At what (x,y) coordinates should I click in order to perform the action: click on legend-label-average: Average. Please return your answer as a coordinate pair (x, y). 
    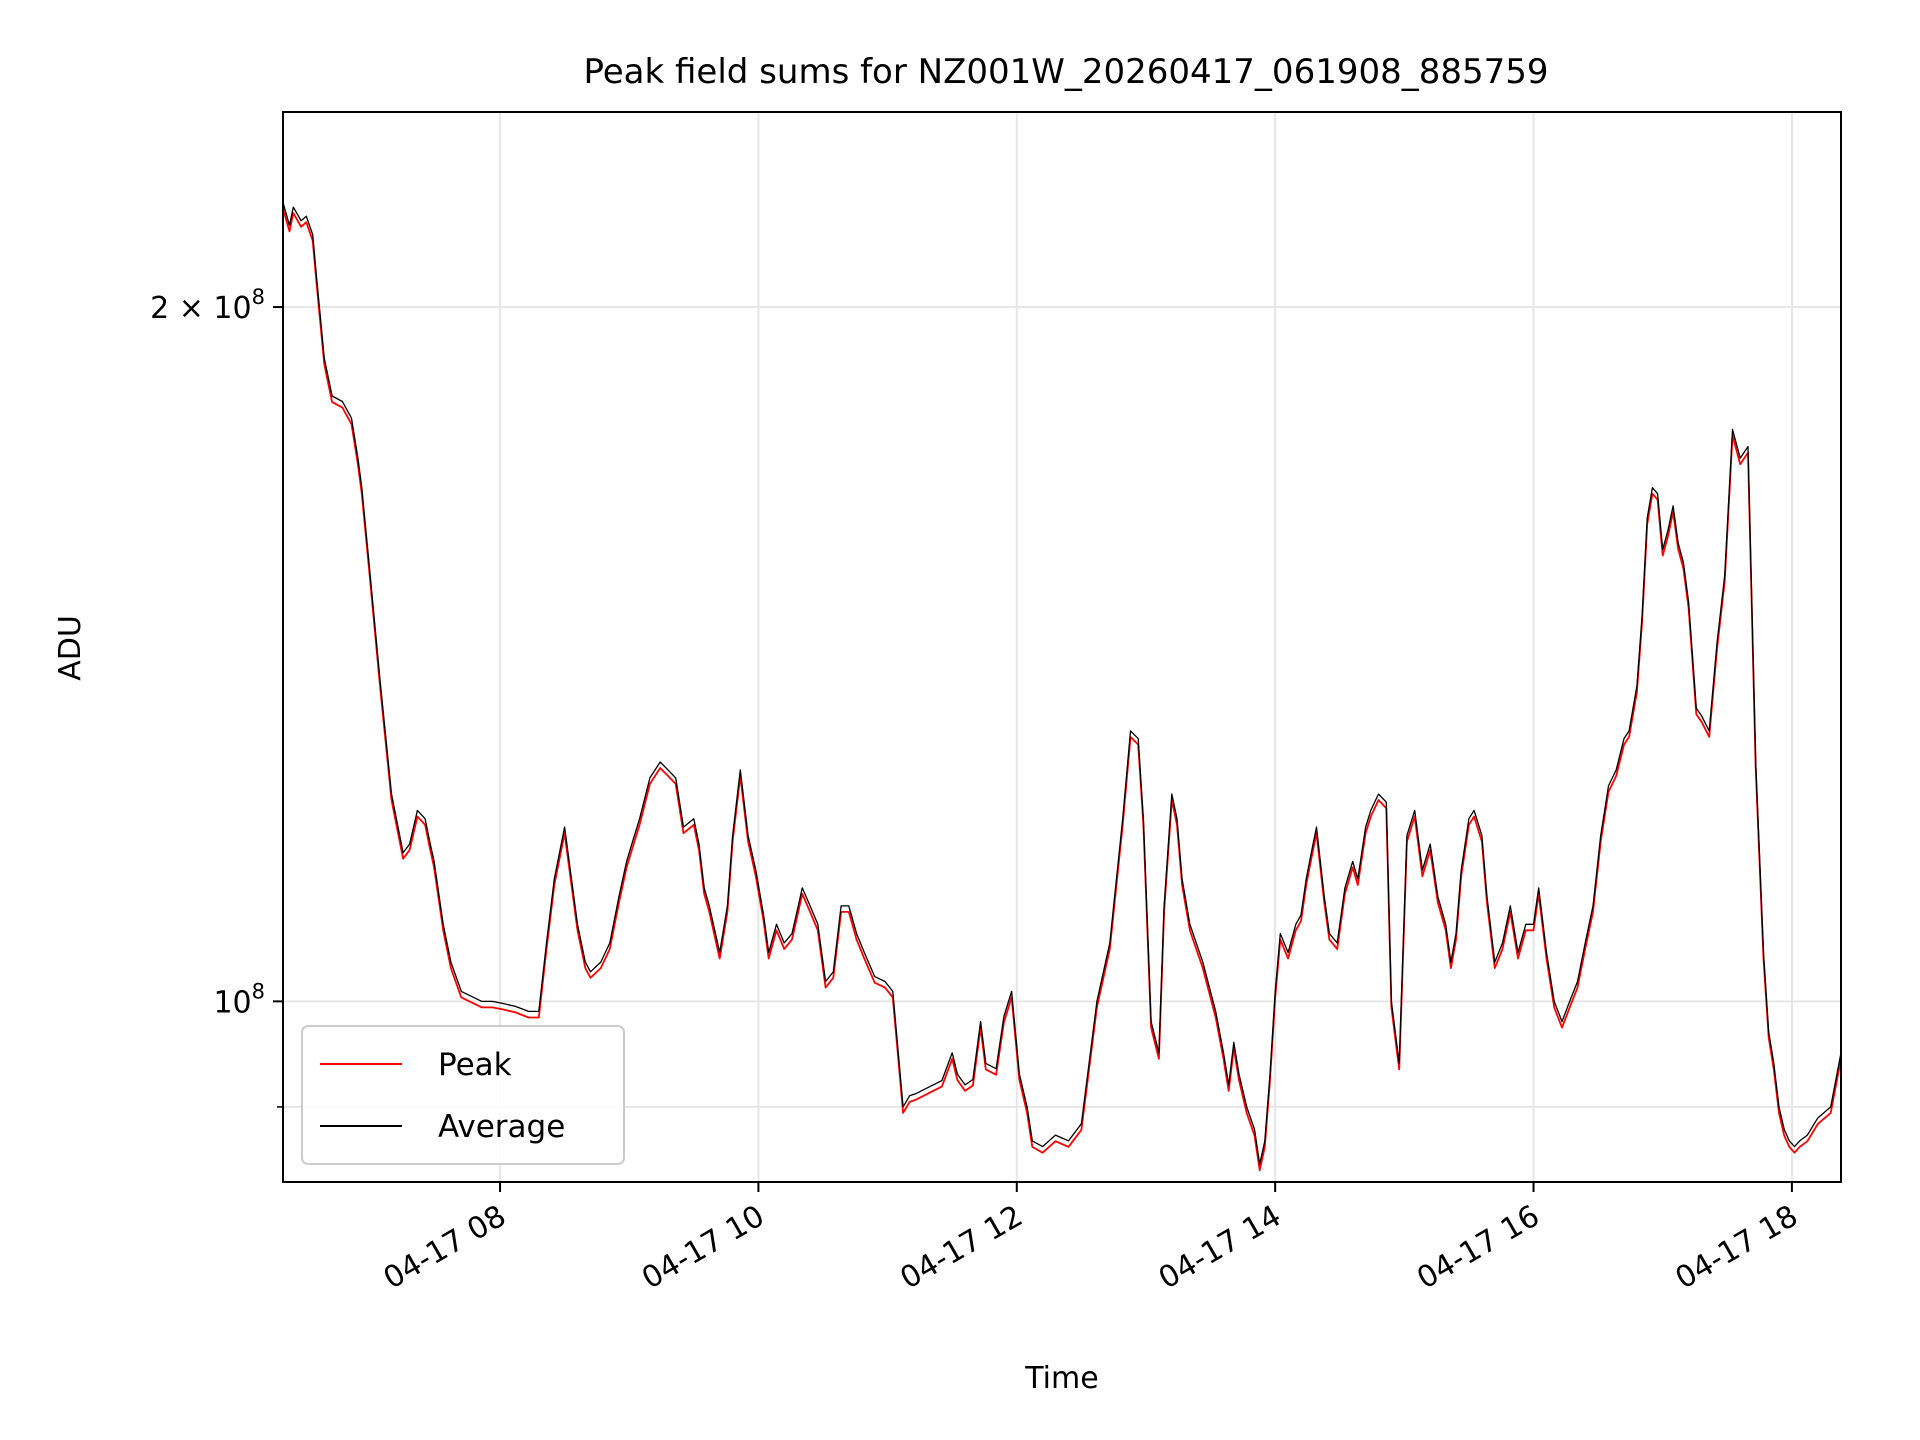
    Looking at the image, I should click on (501, 1127).